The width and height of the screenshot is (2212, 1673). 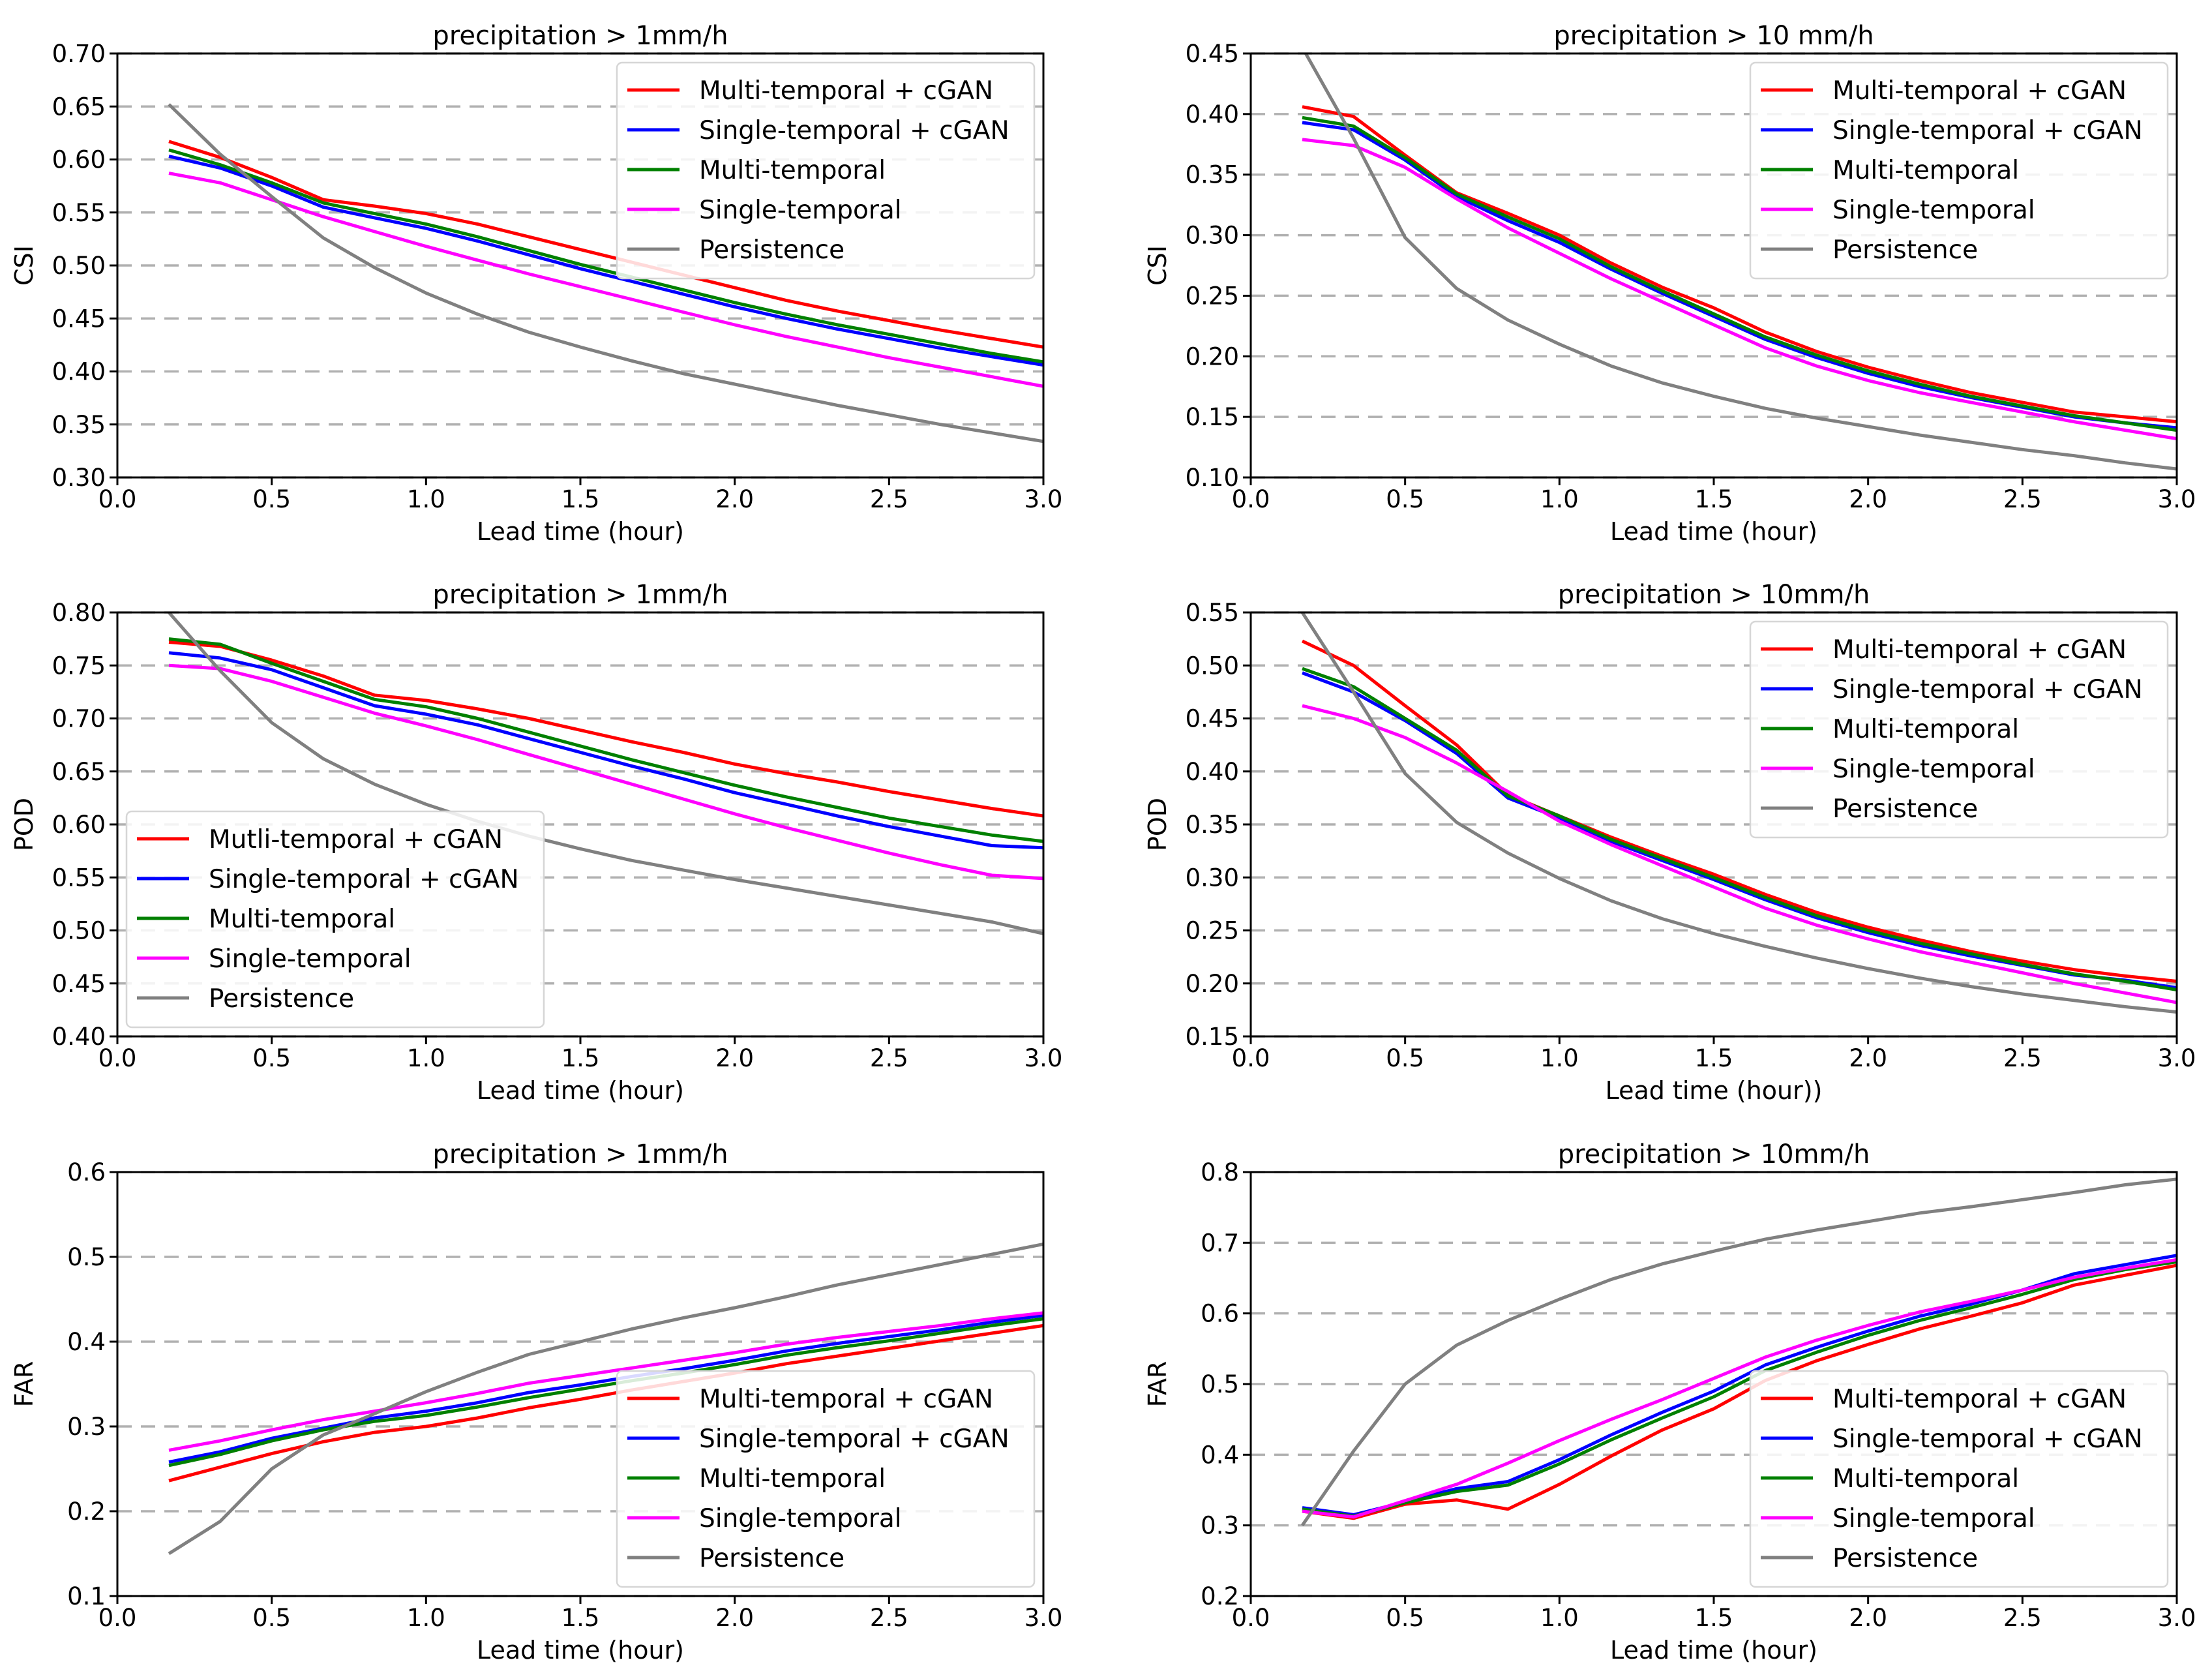 What do you see at coordinates (79, 613) in the screenshot?
I see `y-tick-label: 0.80` at bounding box center [79, 613].